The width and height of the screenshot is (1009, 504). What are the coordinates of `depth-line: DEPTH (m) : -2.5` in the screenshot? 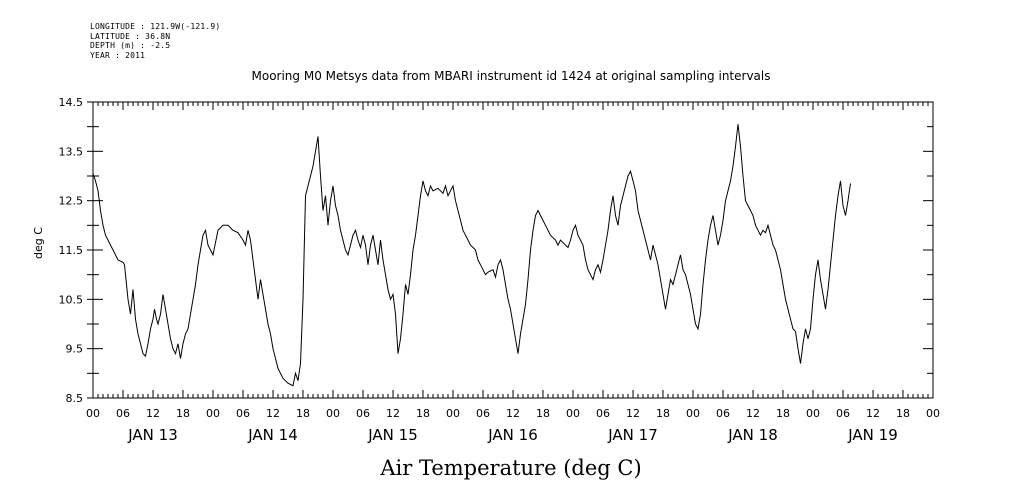 It's located at (130, 45).